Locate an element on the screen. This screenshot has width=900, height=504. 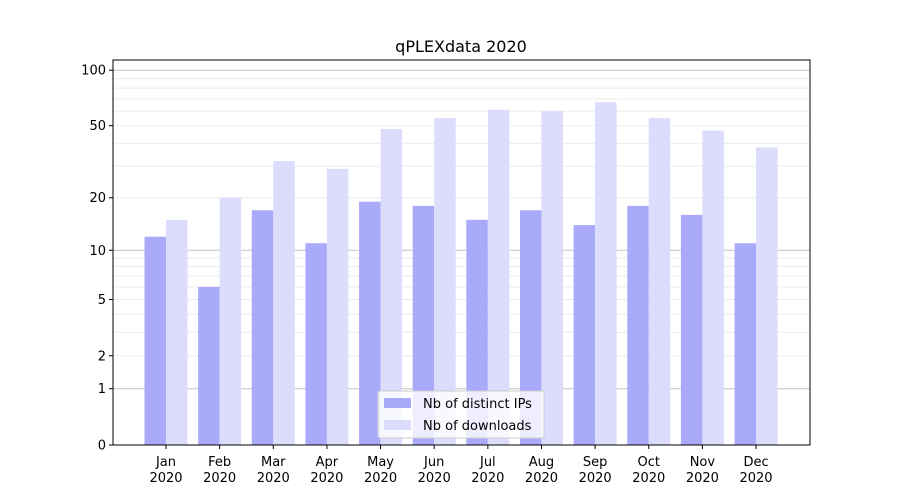
y-axis: 0 1 2 5 10 20 50 100 is located at coordinates (97, 259).